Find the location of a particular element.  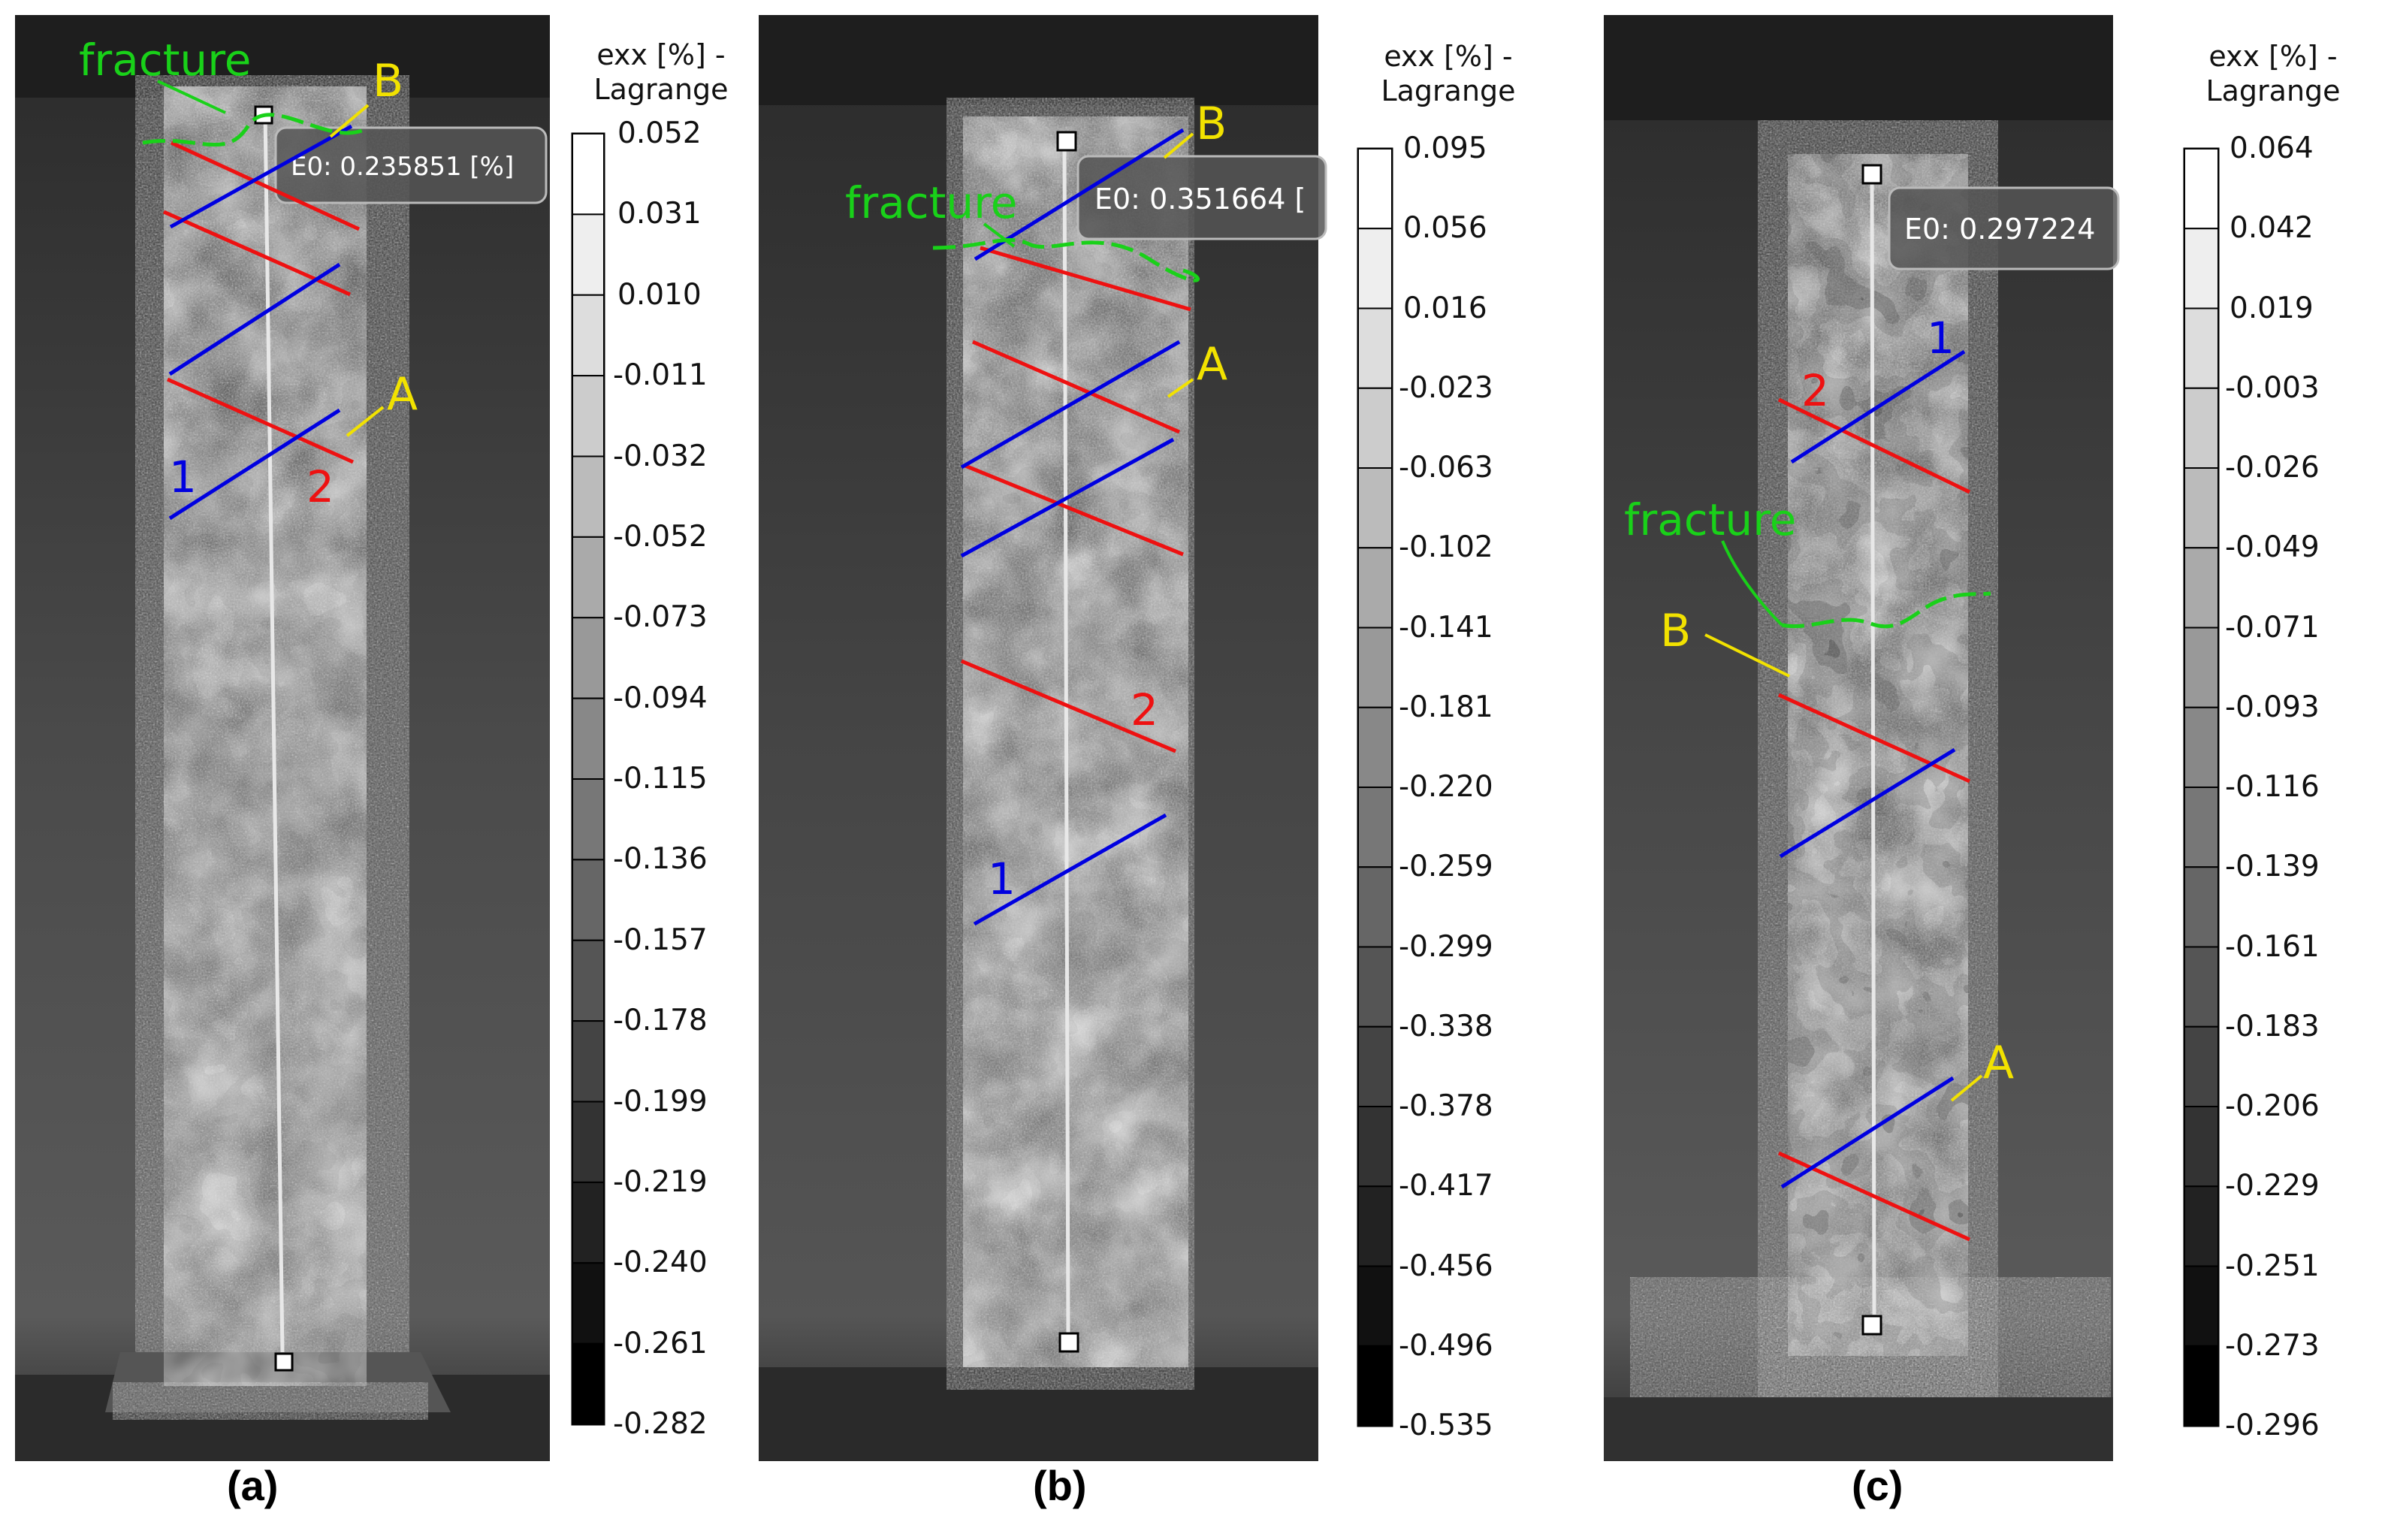

line-group-1-b is located at coordinates (1072, 527).